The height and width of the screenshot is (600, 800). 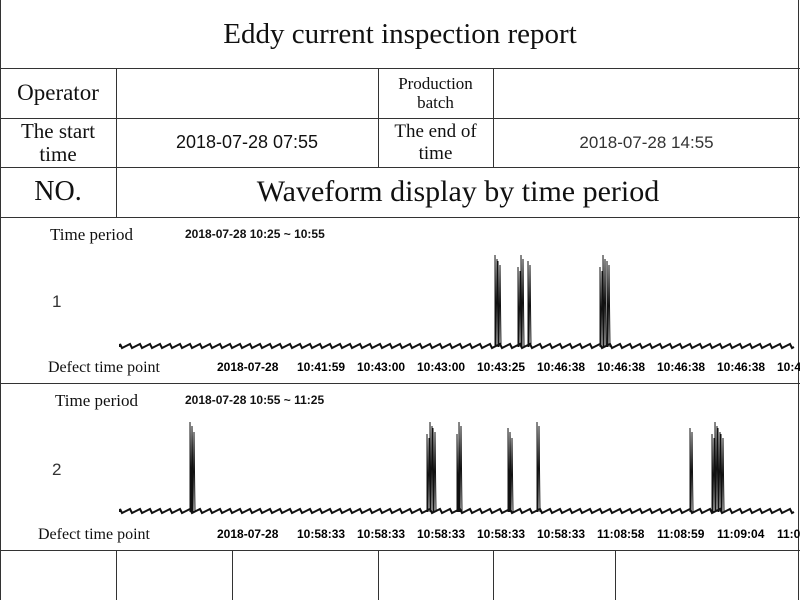 I want to click on defect-time: 10:41:59, so click(x=321, y=367).